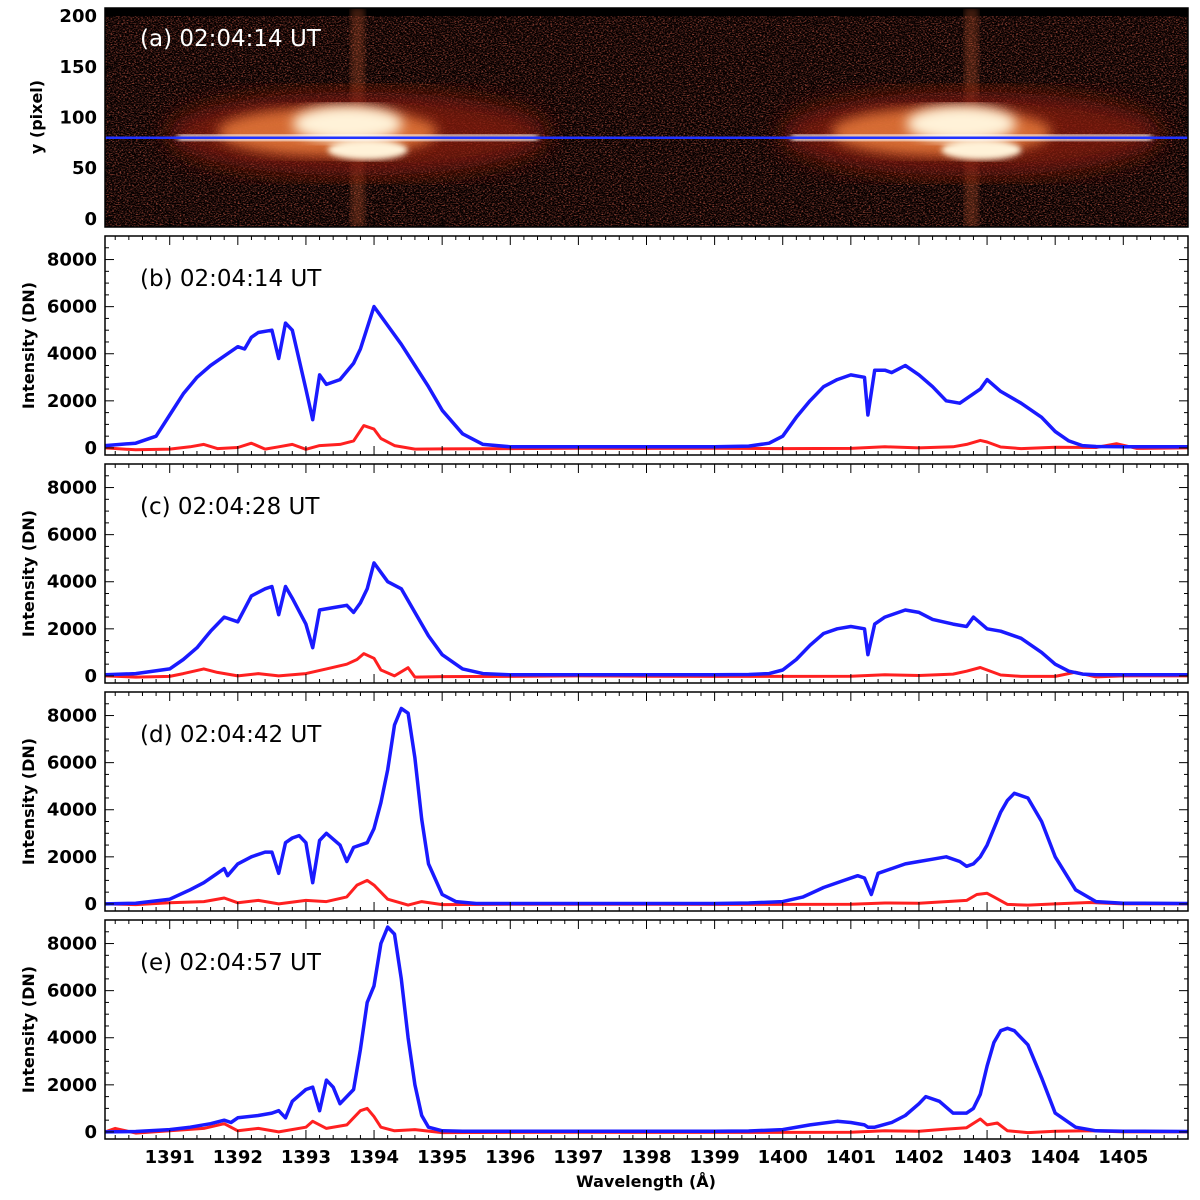 The width and height of the screenshot is (1200, 1200). What do you see at coordinates (374, 1157) in the screenshot?
I see `x-tick-label: 1394` at bounding box center [374, 1157].